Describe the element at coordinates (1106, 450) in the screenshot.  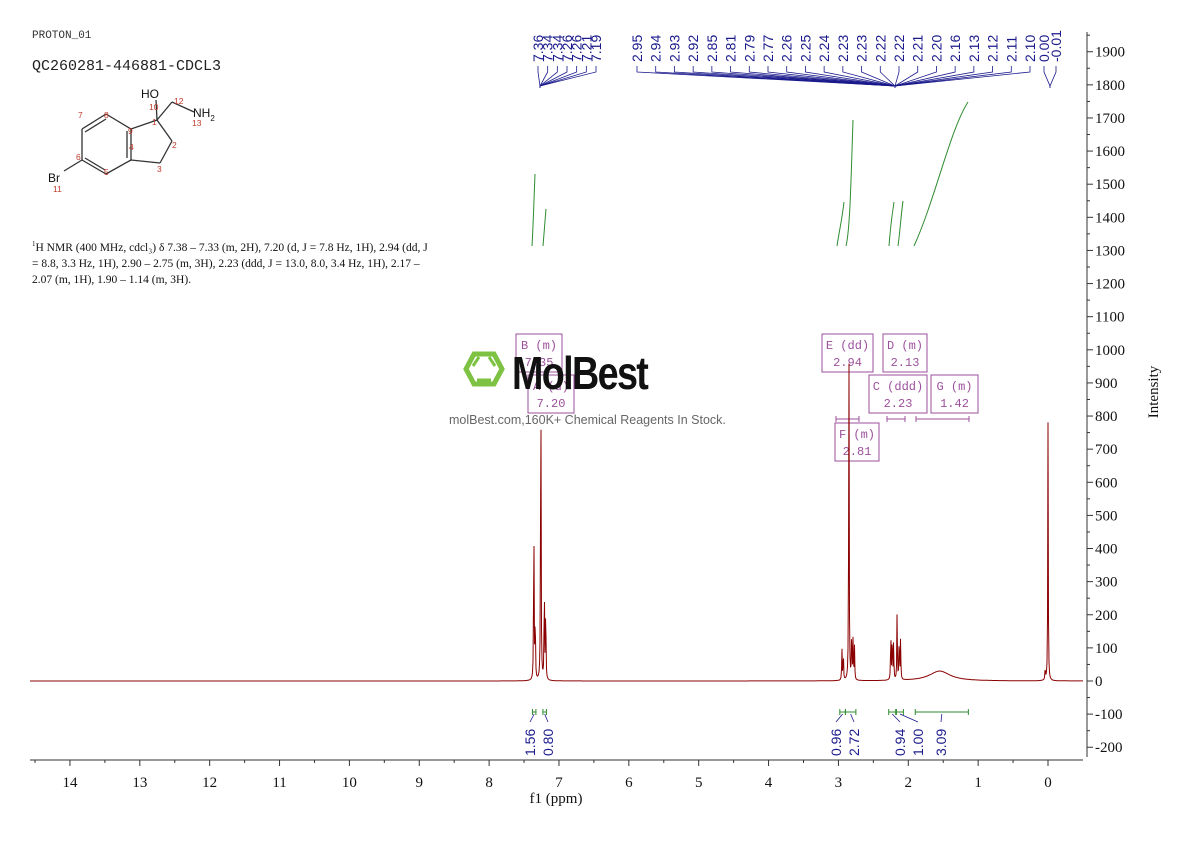
I see `y-tick-label: 700` at that location.